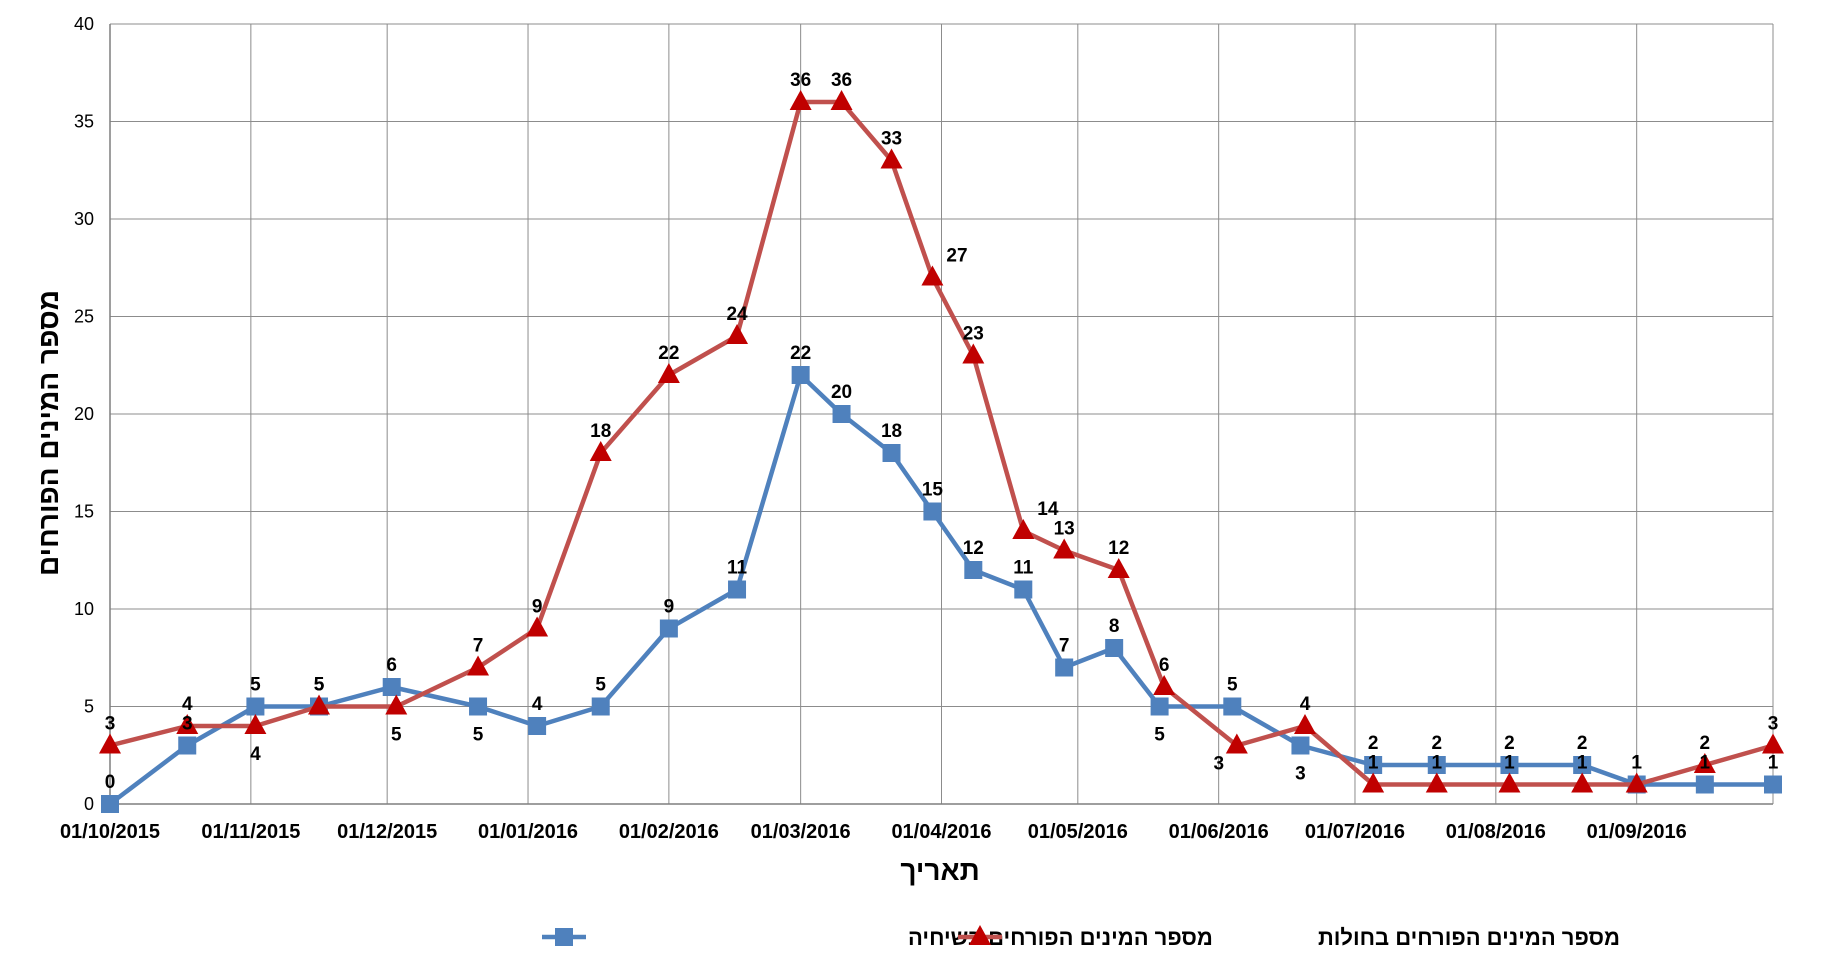 This screenshot has width=1827, height=961. What do you see at coordinates (800, 353) in the screenshot?
I see `data-label: 22` at bounding box center [800, 353].